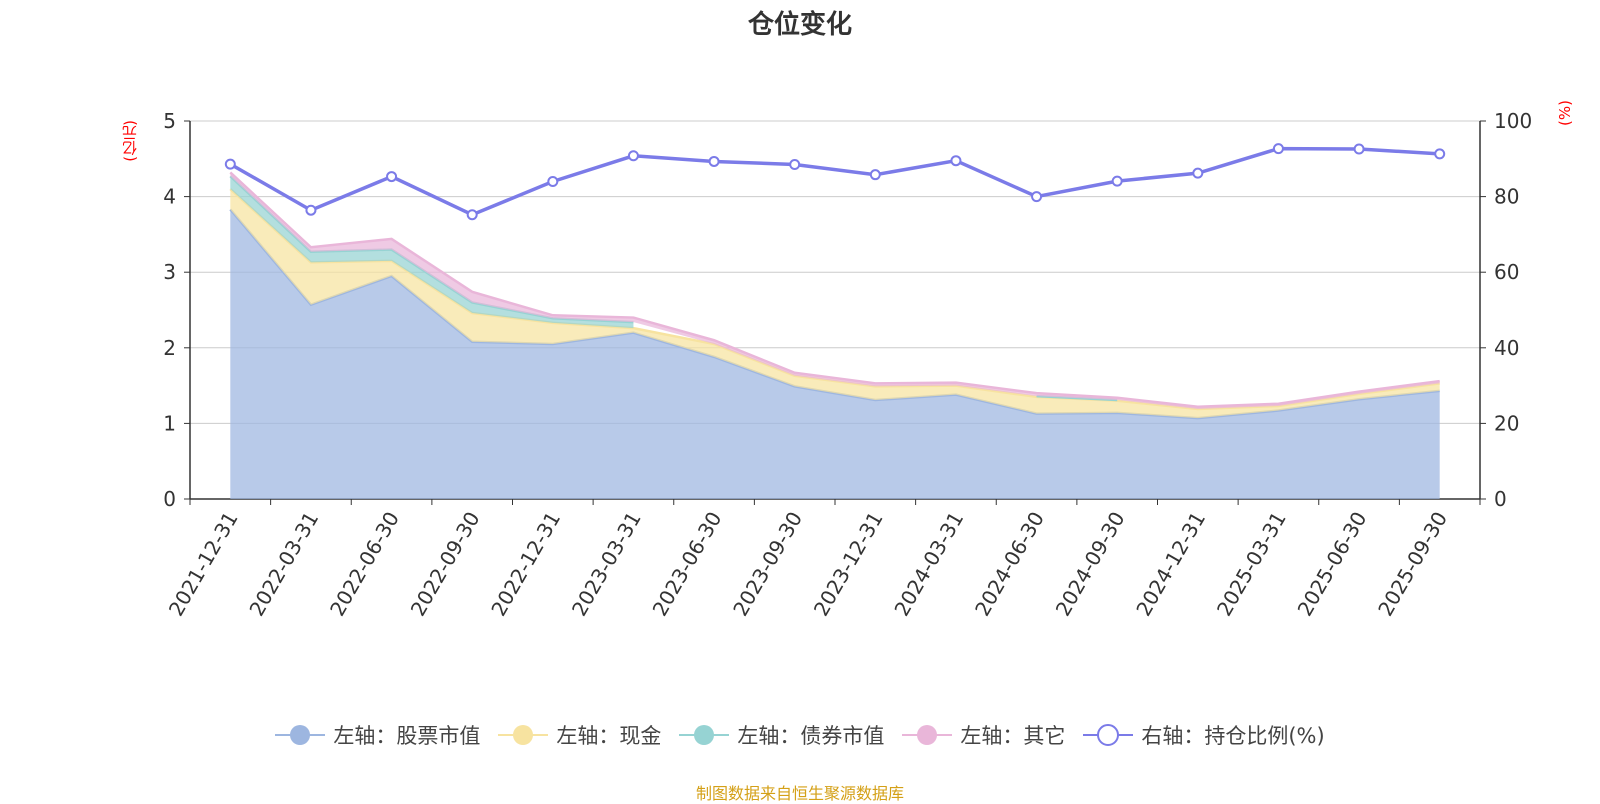 This screenshot has height=804, width=1600. What do you see at coordinates (1170, 564) in the screenshot?
I see `x-axis-tick-label: 2024-12-31` at bounding box center [1170, 564].